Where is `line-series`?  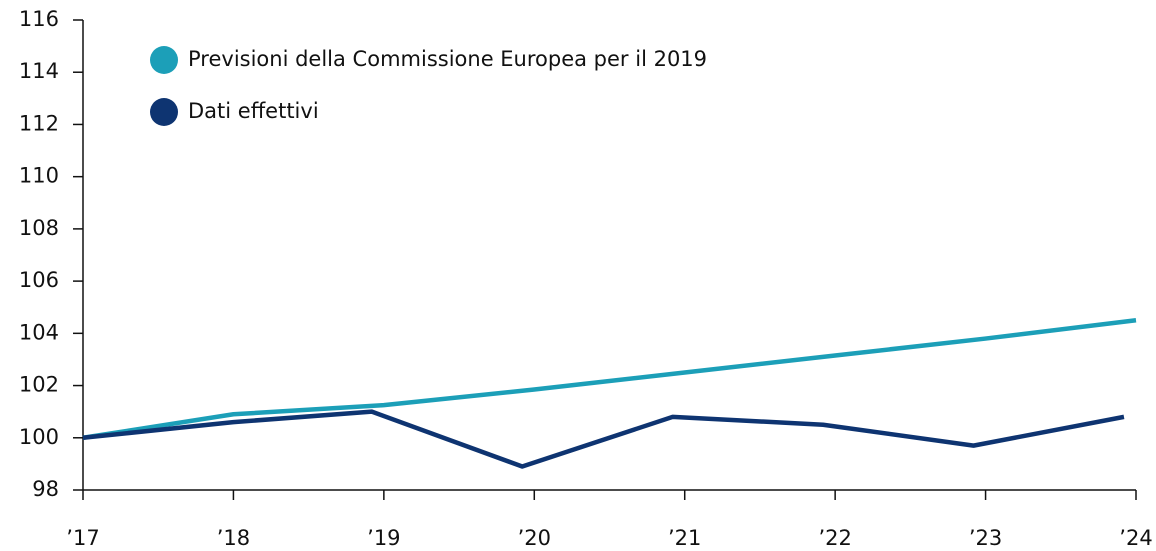
line-series is located at coordinates (603, 439).